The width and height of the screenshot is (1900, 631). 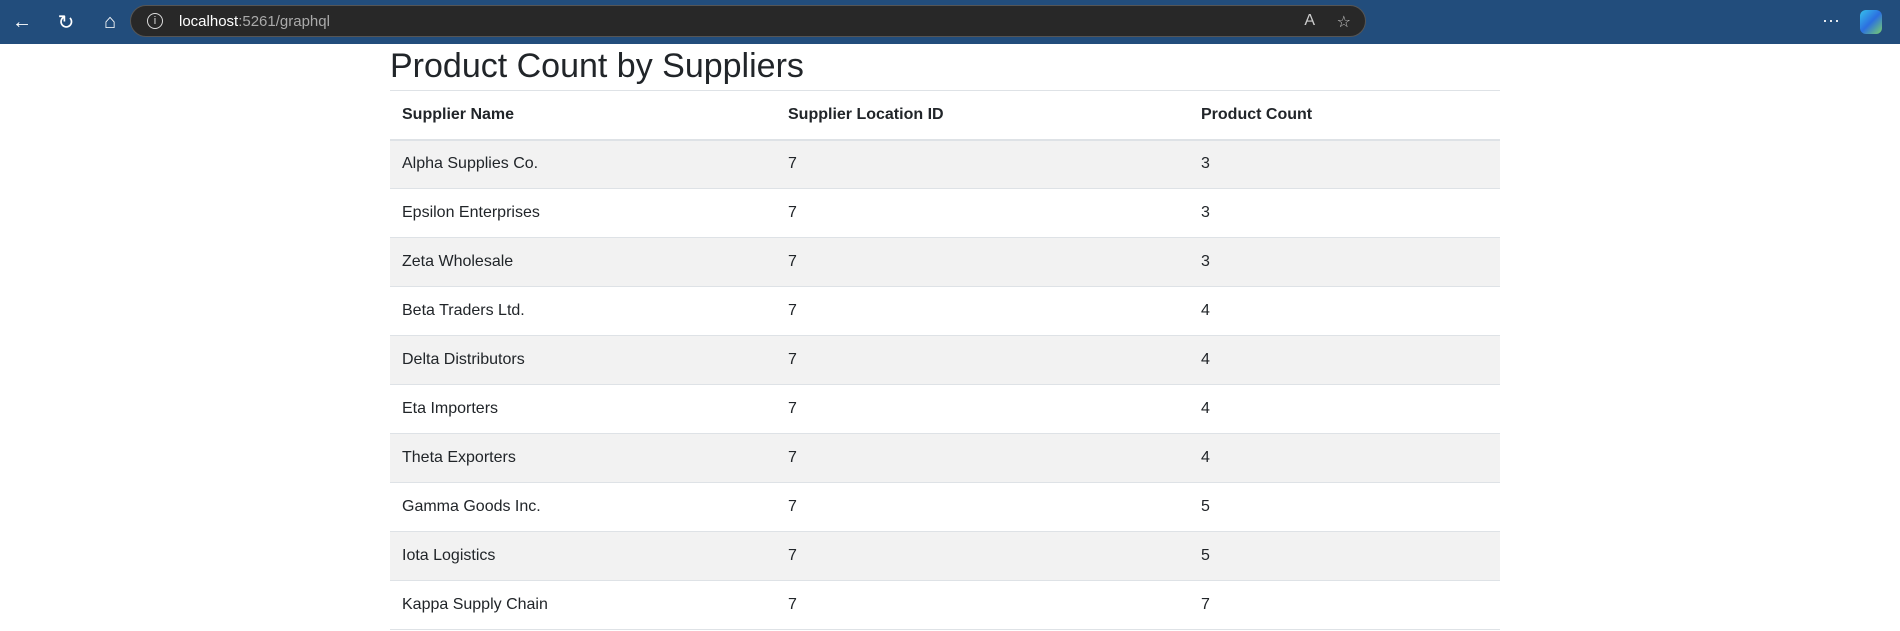 I want to click on table-row: Theta Exporters 7 4, so click(x=945, y=458).